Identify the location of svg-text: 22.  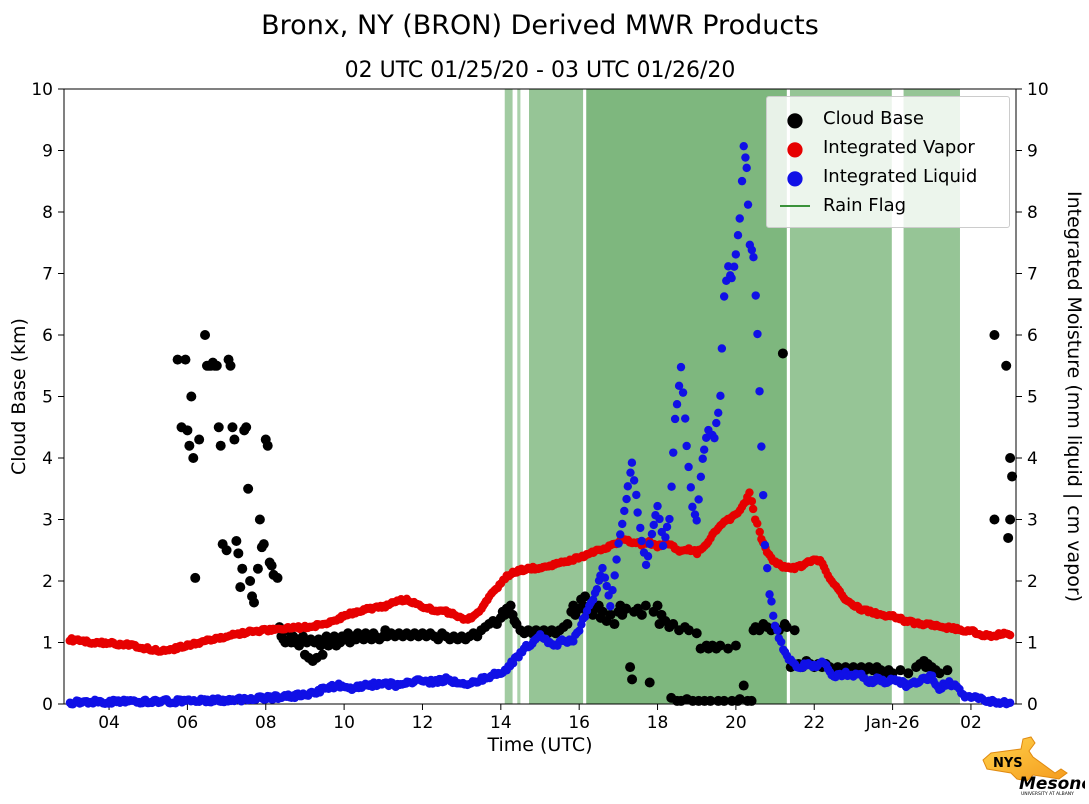
(814, 723).